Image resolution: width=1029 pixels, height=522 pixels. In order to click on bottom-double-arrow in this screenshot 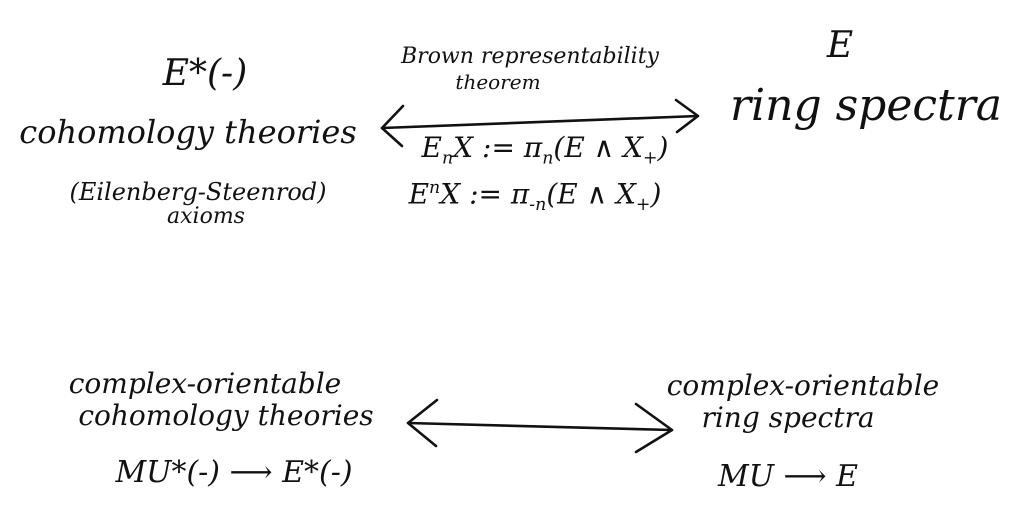, I will do `click(540, 426)`.